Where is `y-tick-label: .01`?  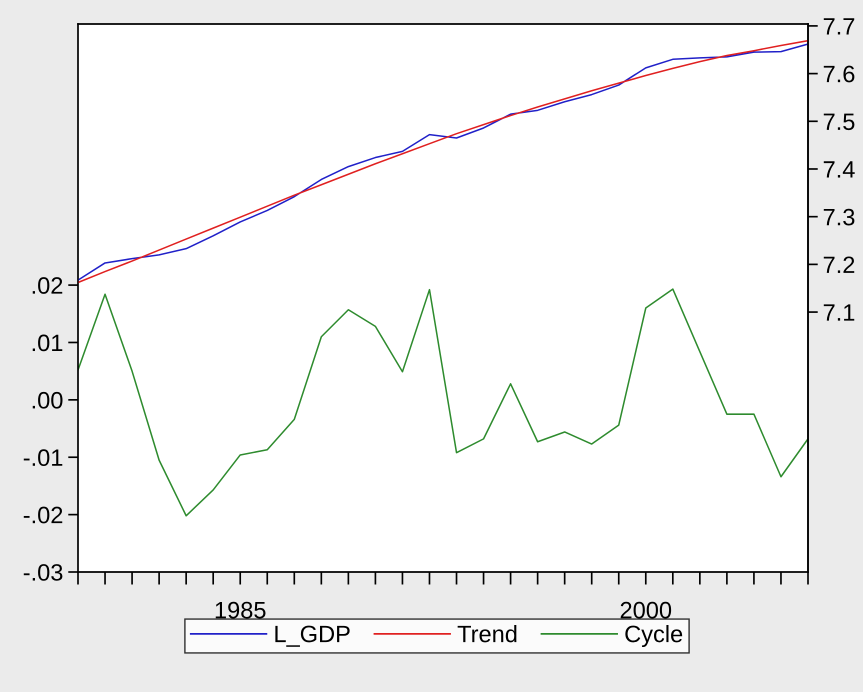 y-tick-label: .01 is located at coordinates (47, 343).